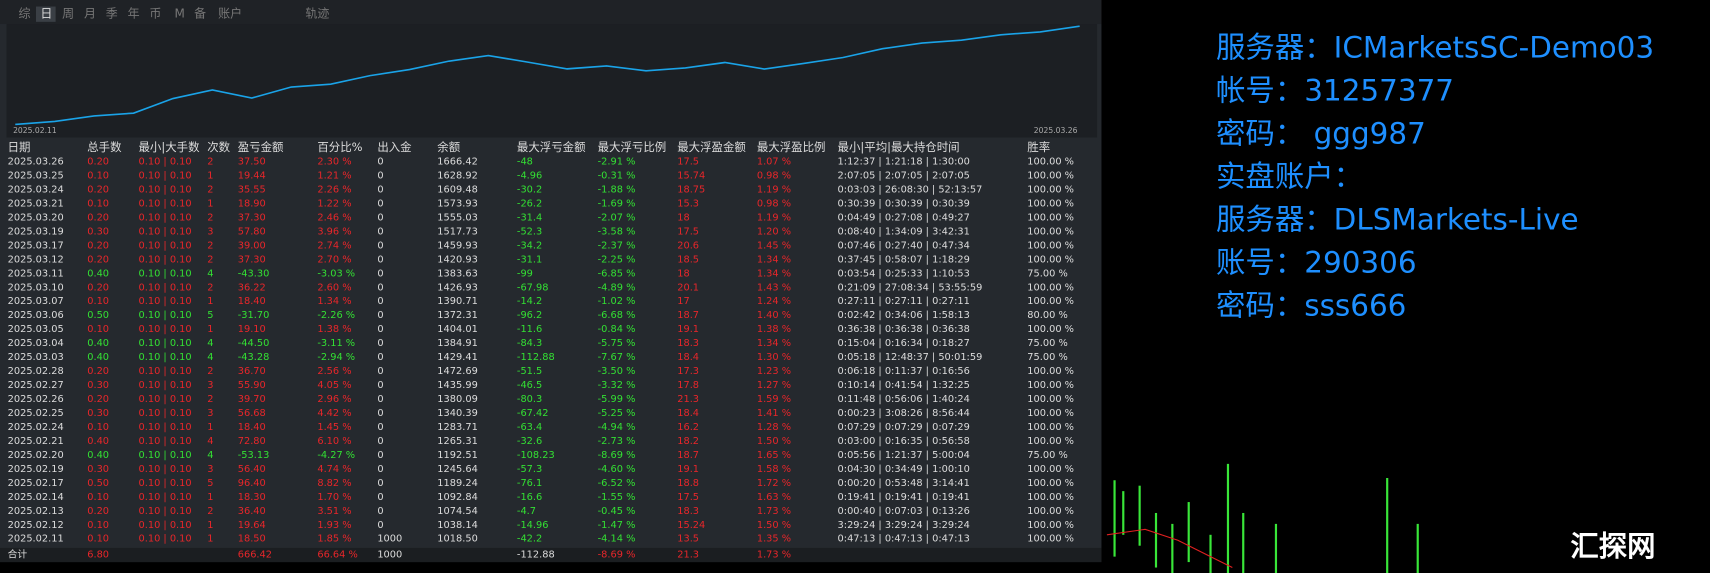 The image size is (1710, 573). Describe the element at coordinates (36, 539) in the screenshot. I see `cell: 2025.02.11` at that location.